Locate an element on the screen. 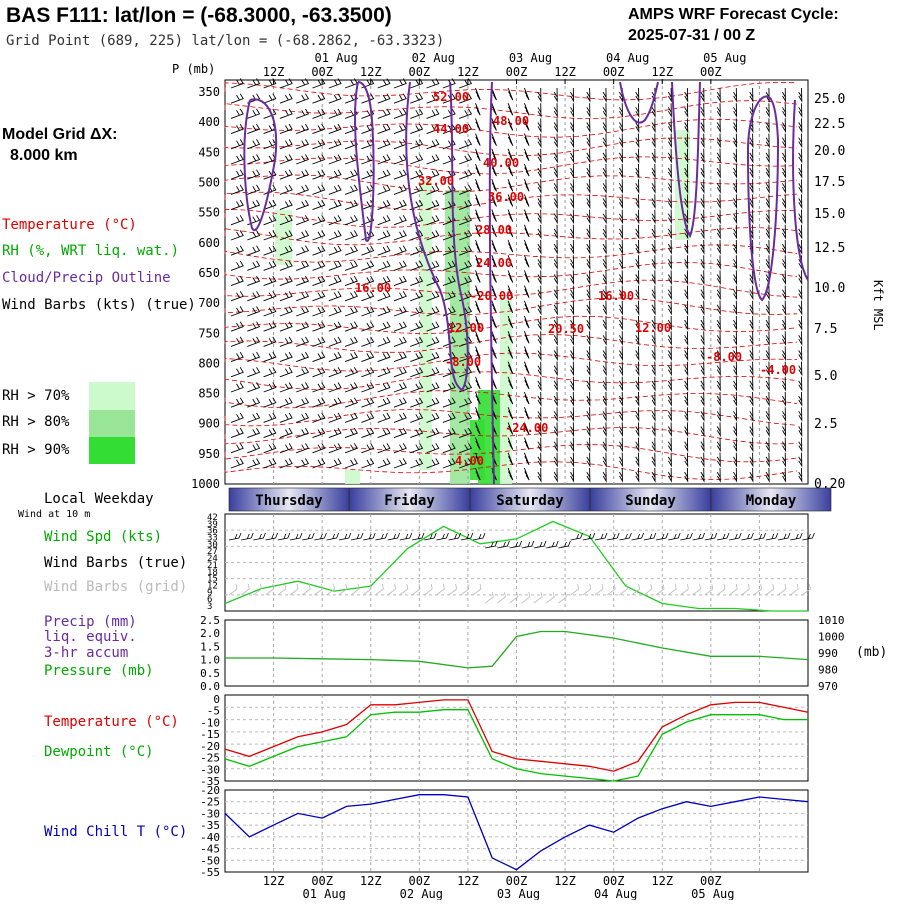 Image resolution: width=900 pixels, height=904 pixels. height-axis-unit: Kft MSL is located at coordinates (878, 305).